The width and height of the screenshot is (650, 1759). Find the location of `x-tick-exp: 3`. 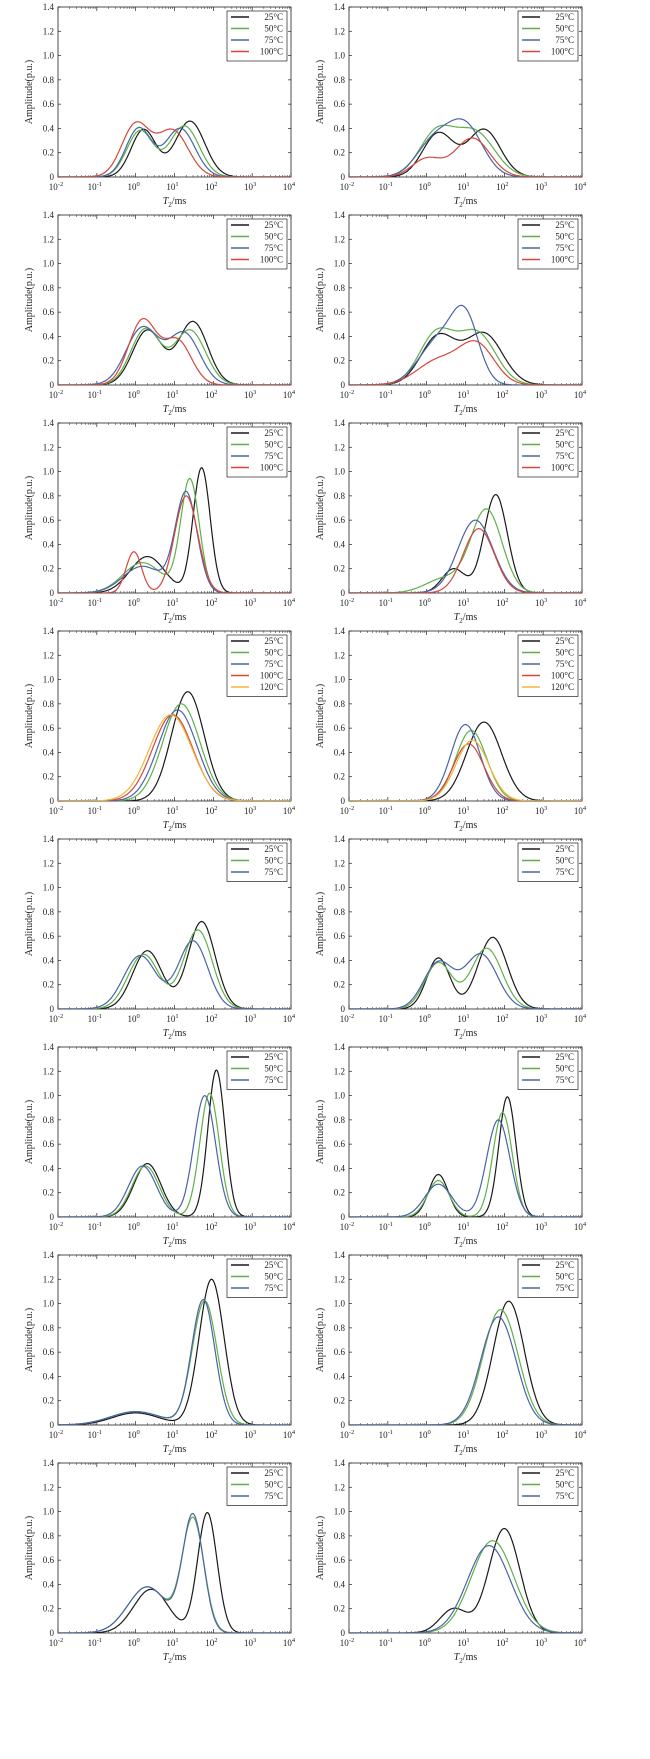

x-tick-exp: 3 is located at coordinates (545, 1016).